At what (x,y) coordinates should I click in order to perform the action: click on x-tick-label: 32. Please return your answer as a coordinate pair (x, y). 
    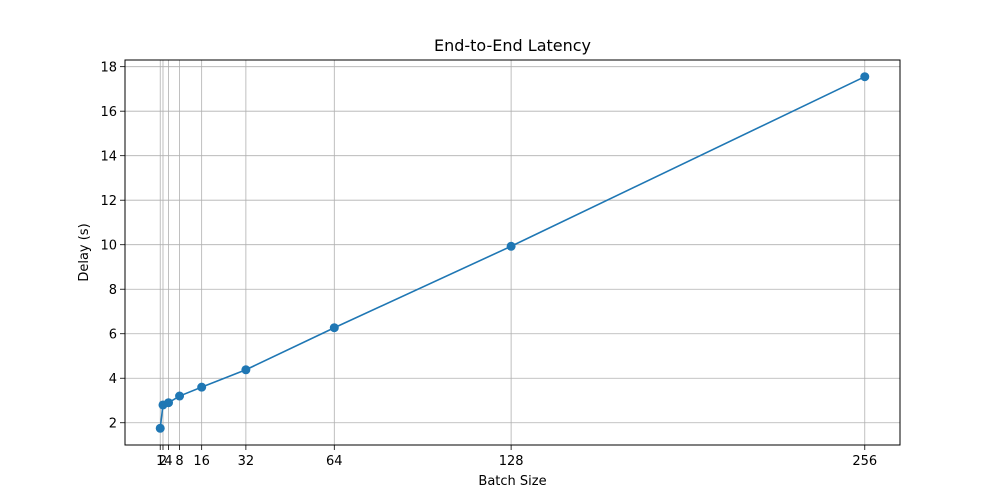
    Looking at the image, I should click on (246, 461).